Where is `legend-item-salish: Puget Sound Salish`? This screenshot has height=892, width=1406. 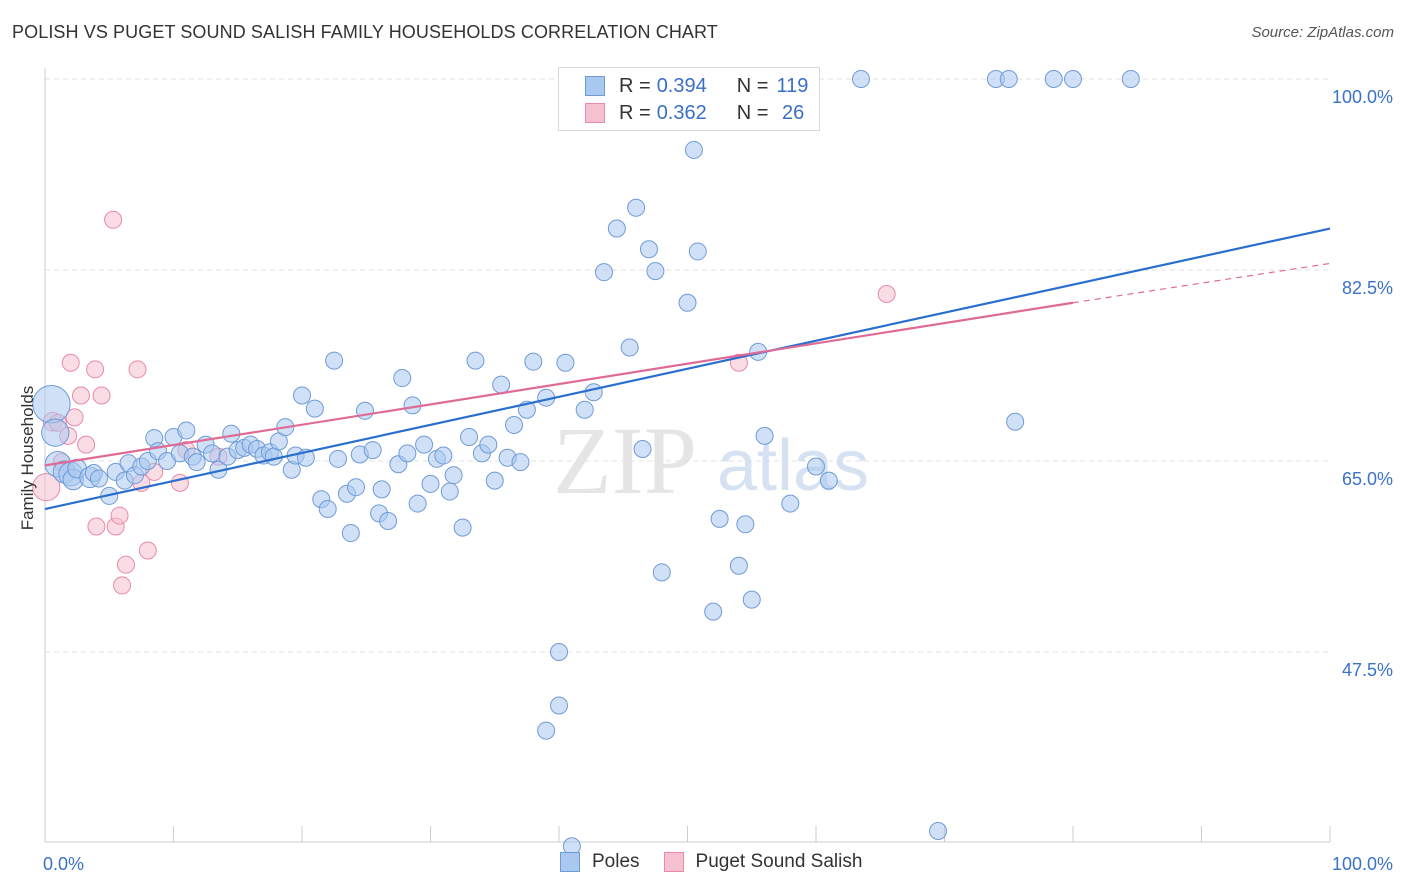
legend-item-salish: Puget Sound Salish is located at coordinates (763, 862).